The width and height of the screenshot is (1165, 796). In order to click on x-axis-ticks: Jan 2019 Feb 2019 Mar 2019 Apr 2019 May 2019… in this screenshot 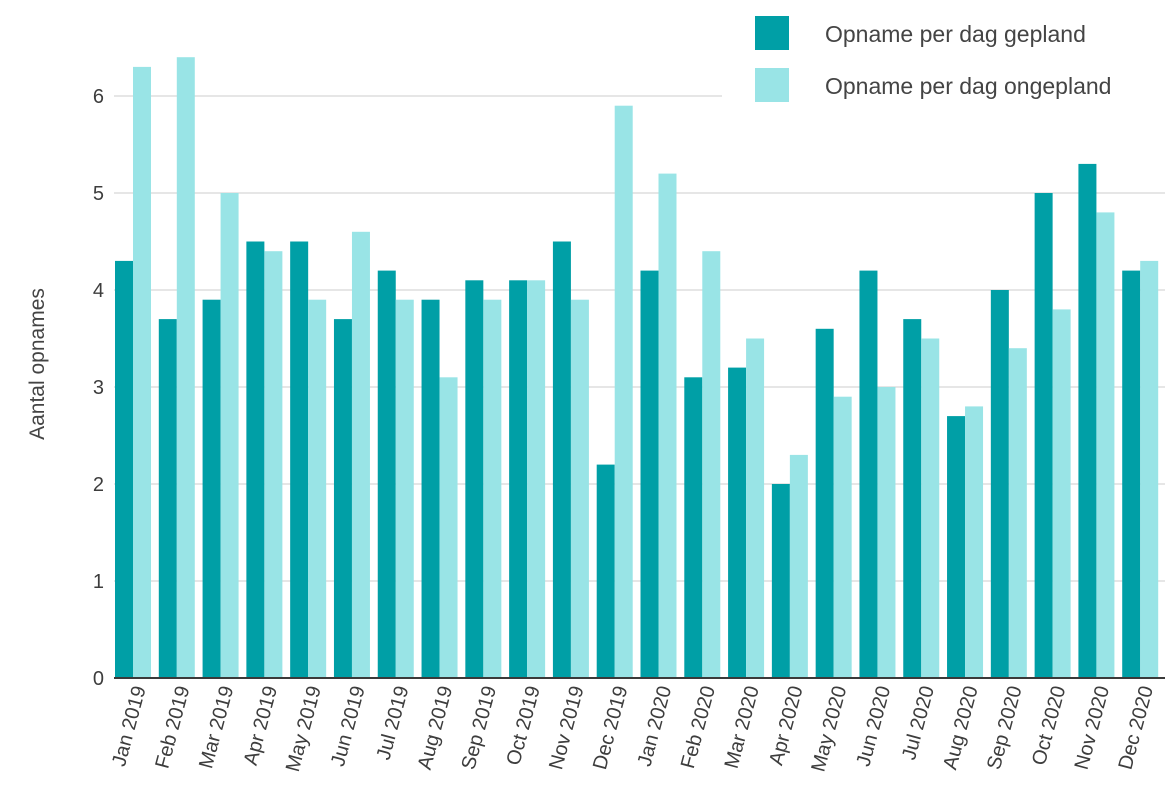, I will do `click(633, 729)`.